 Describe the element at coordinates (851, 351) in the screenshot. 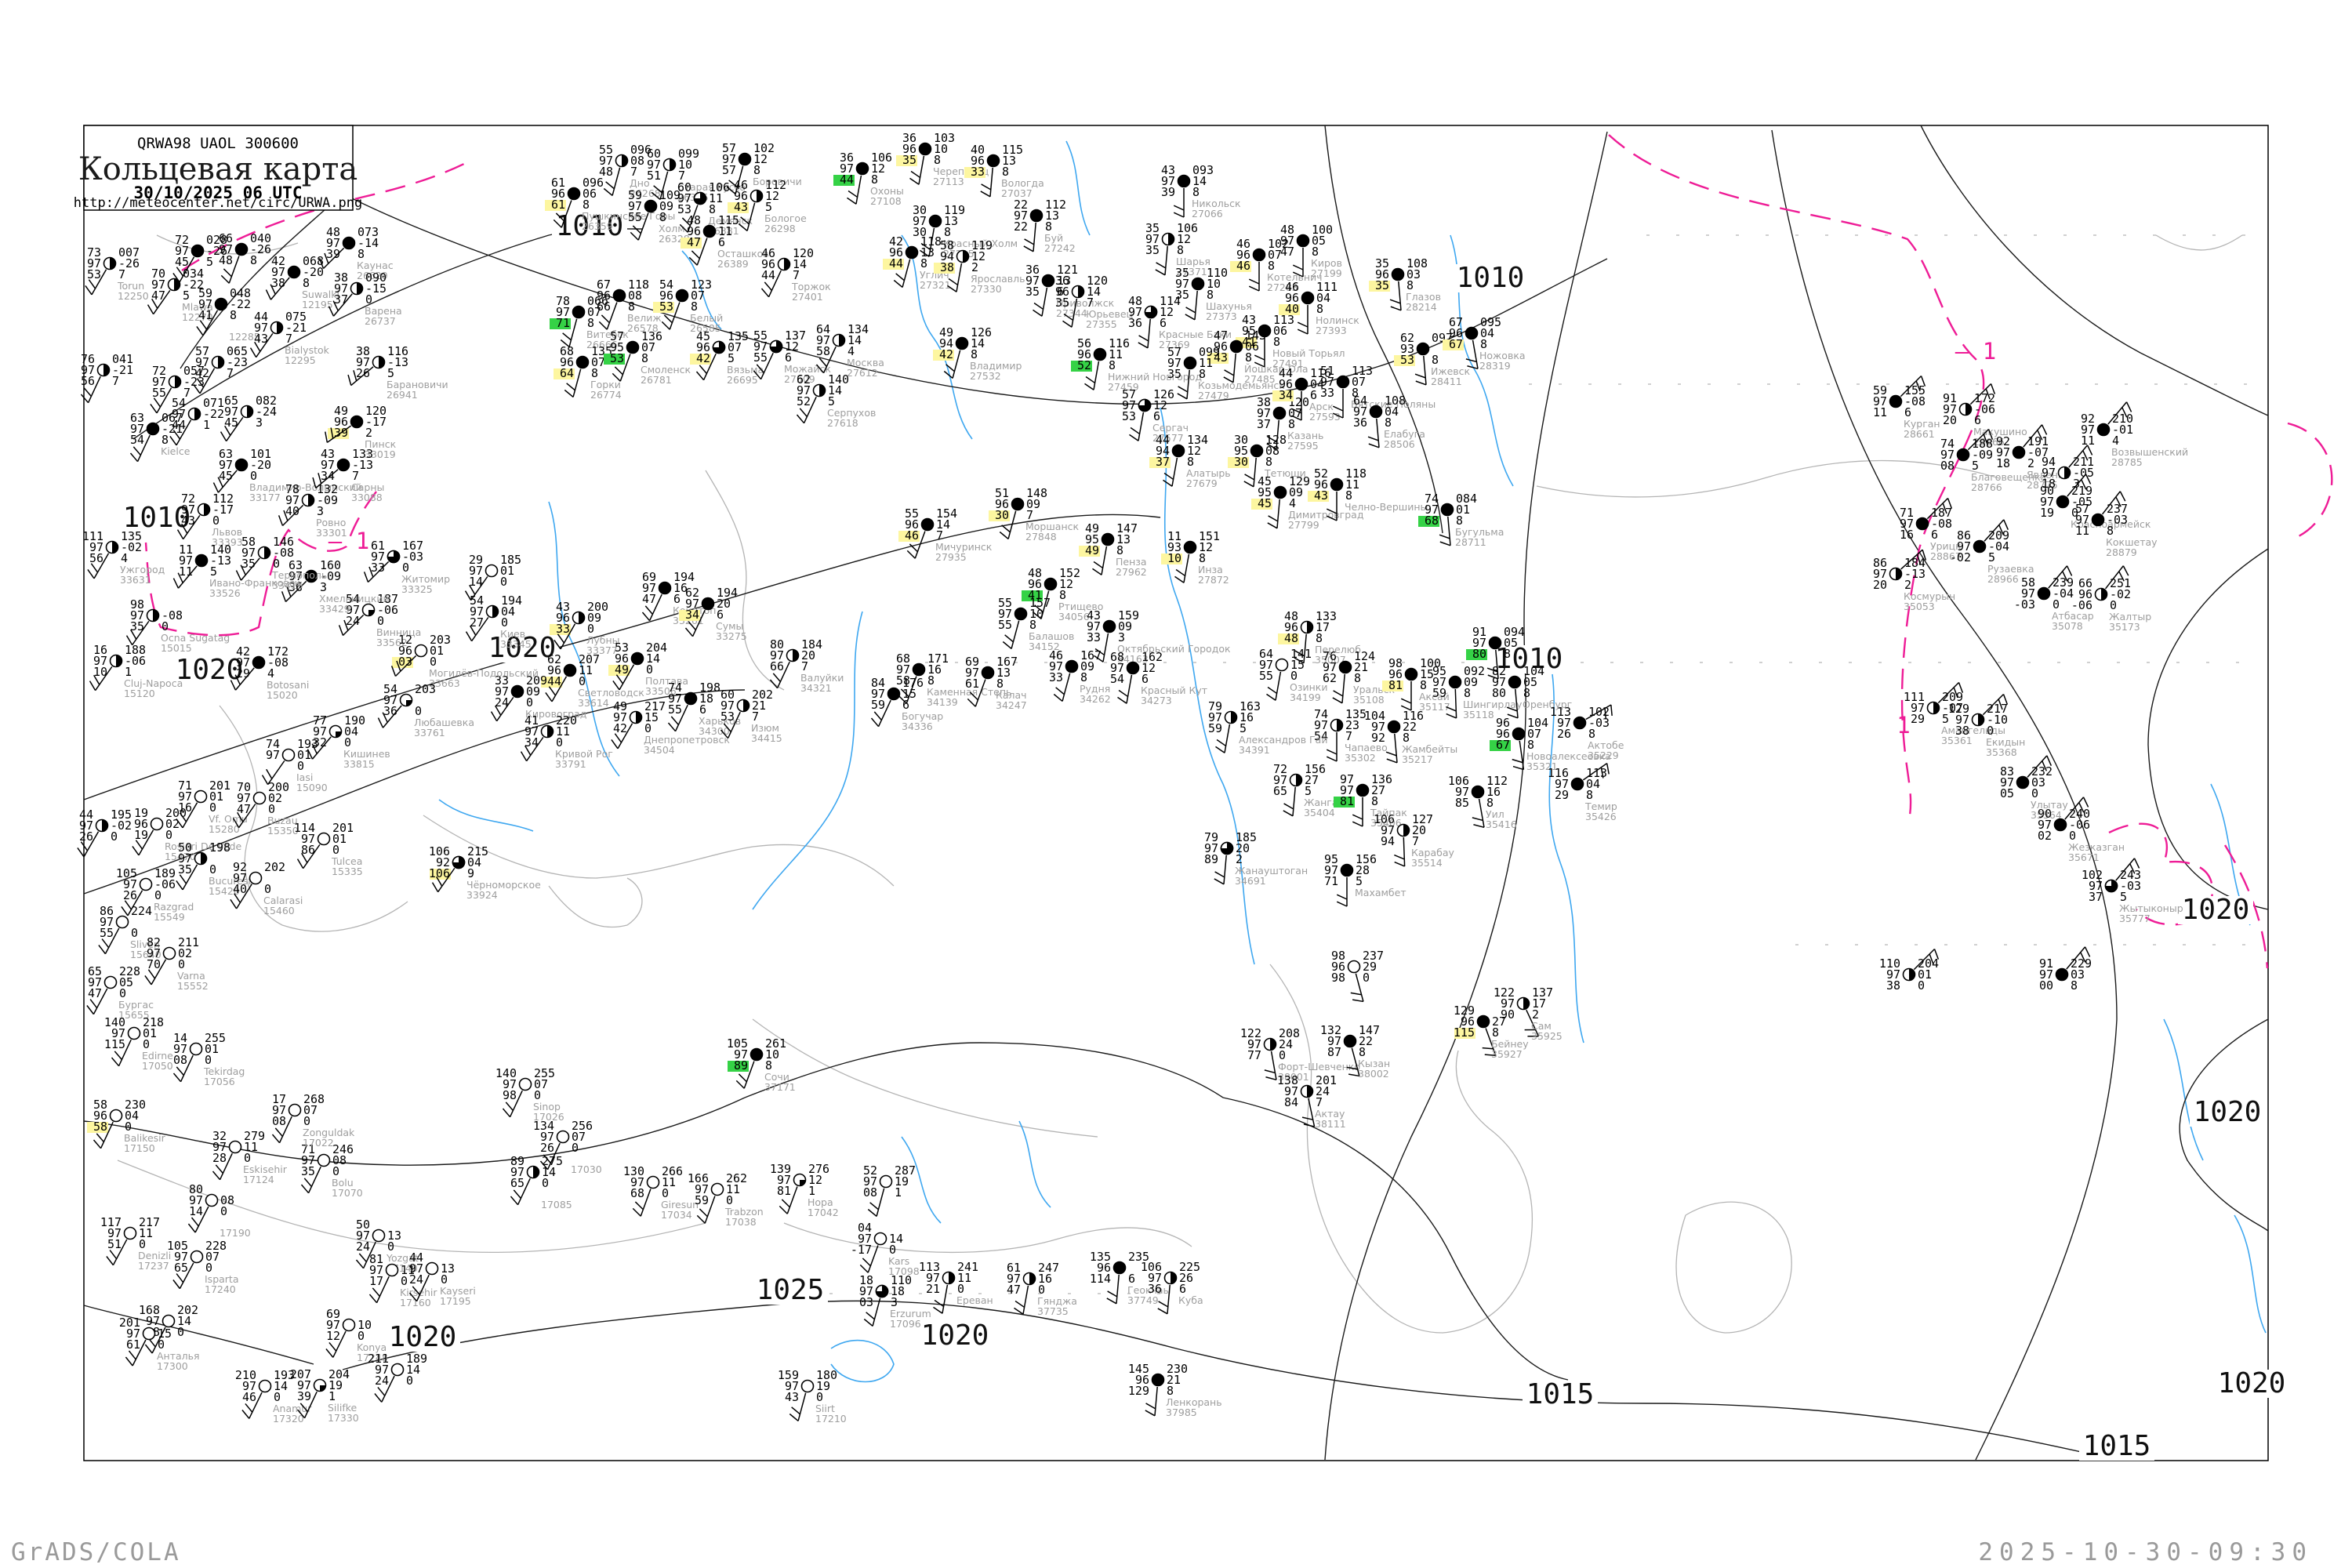

I see `value-extra: 4` at that location.